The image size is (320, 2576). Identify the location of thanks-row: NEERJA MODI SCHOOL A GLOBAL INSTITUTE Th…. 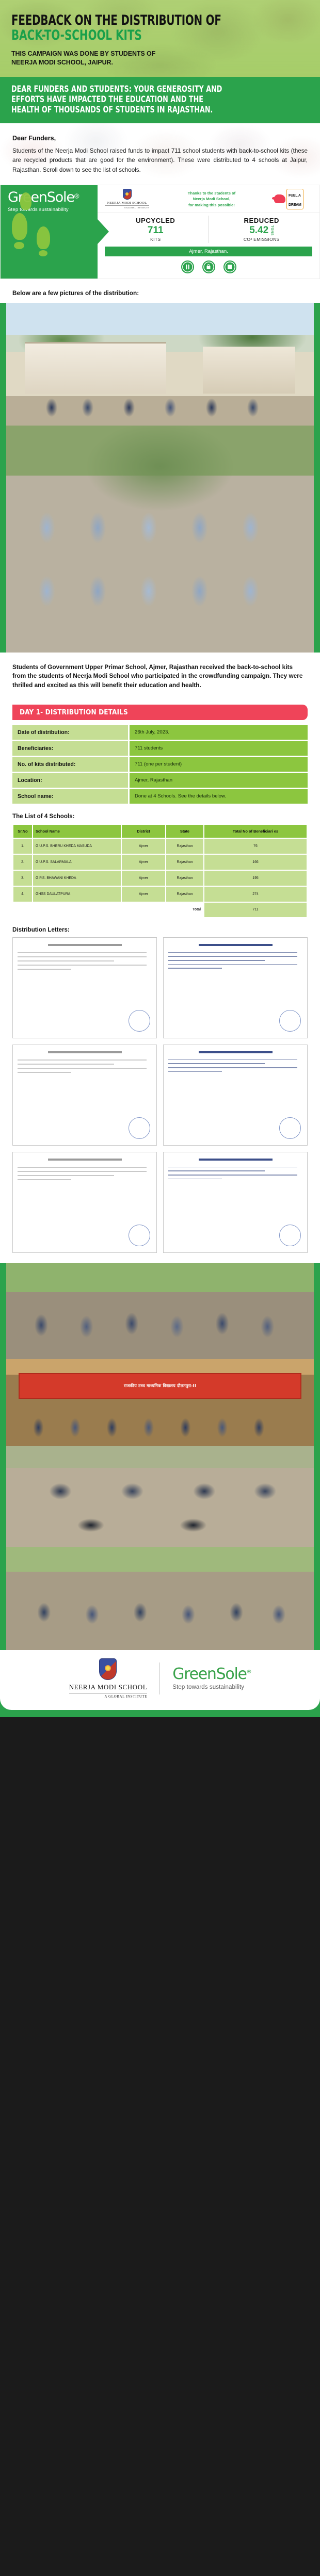
(208, 199).